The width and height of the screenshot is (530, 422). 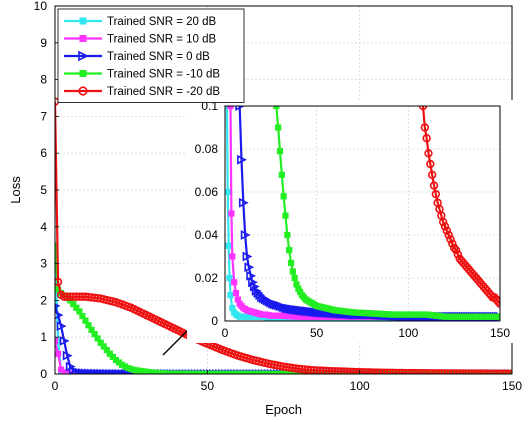 What do you see at coordinates (43, 300) in the screenshot?
I see `main-y-tick-label: 2` at bounding box center [43, 300].